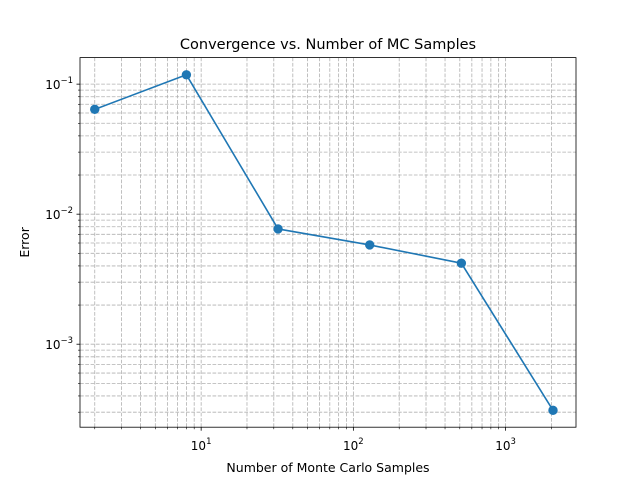  What do you see at coordinates (59, 84) in the screenshot?
I see `y-tick-label: 10⁻¹` at bounding box center [59, 84].